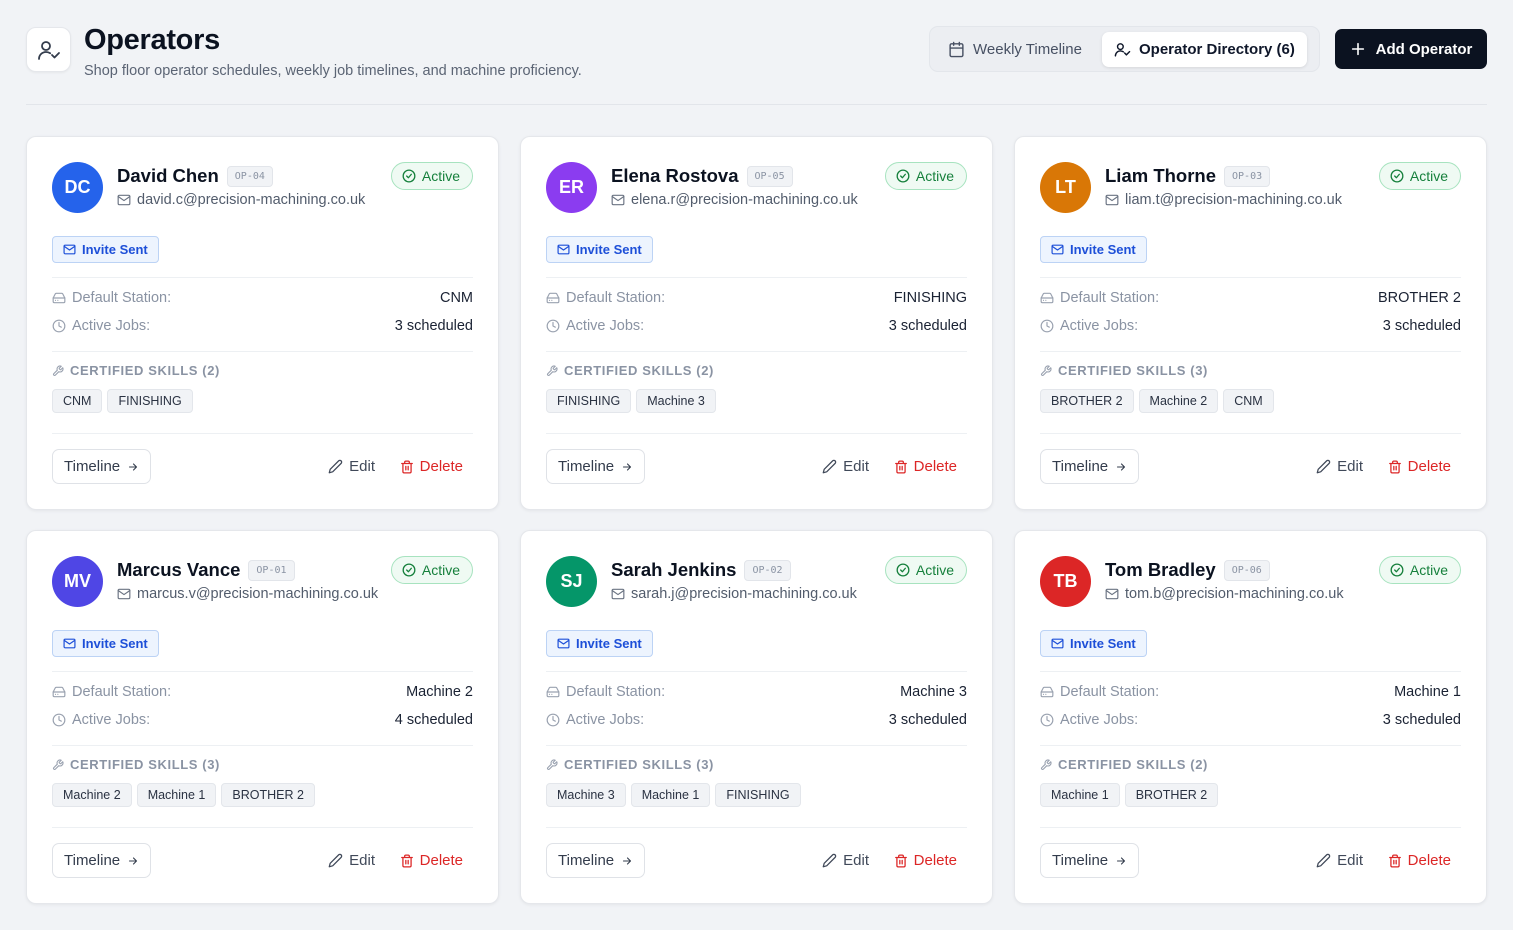 This screenshot has width=1513, height=930. What do you see at coordinates (616, 298) in the screenshot?
I see `default-station-label: Default Station:` at bounding box center [616, 298].